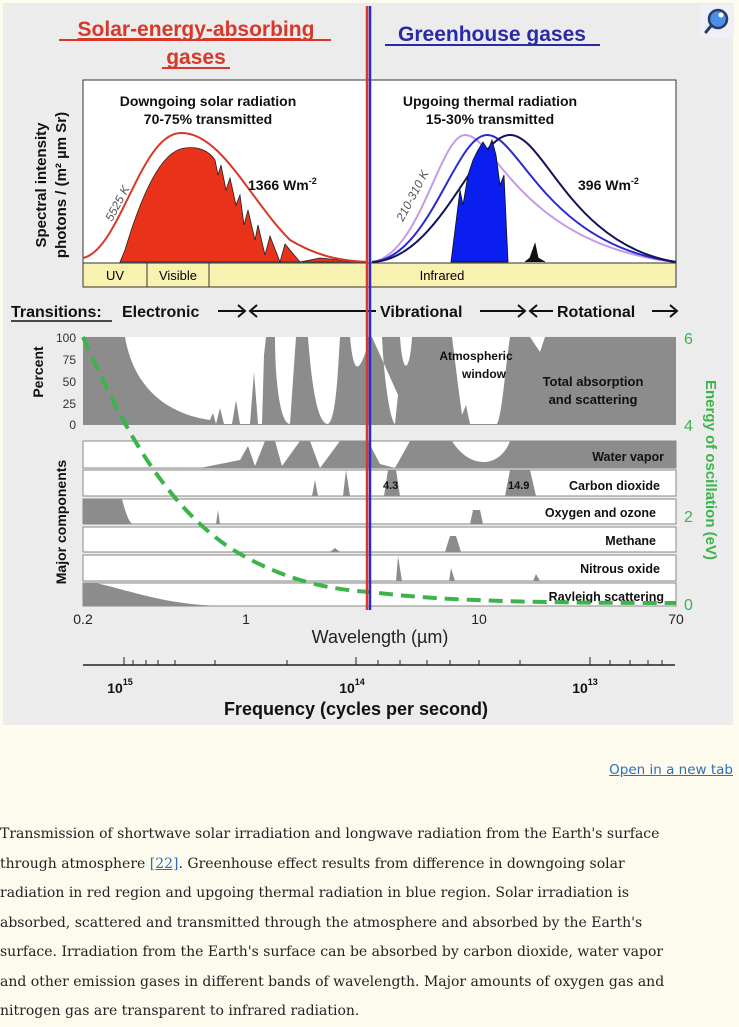 Image resolution: width=739 pixels, height=1027 pixels. What do you see at coordinates (70, 360) in the screenshot?
I see `svg-text: 75` at bounding box center [70, 360].